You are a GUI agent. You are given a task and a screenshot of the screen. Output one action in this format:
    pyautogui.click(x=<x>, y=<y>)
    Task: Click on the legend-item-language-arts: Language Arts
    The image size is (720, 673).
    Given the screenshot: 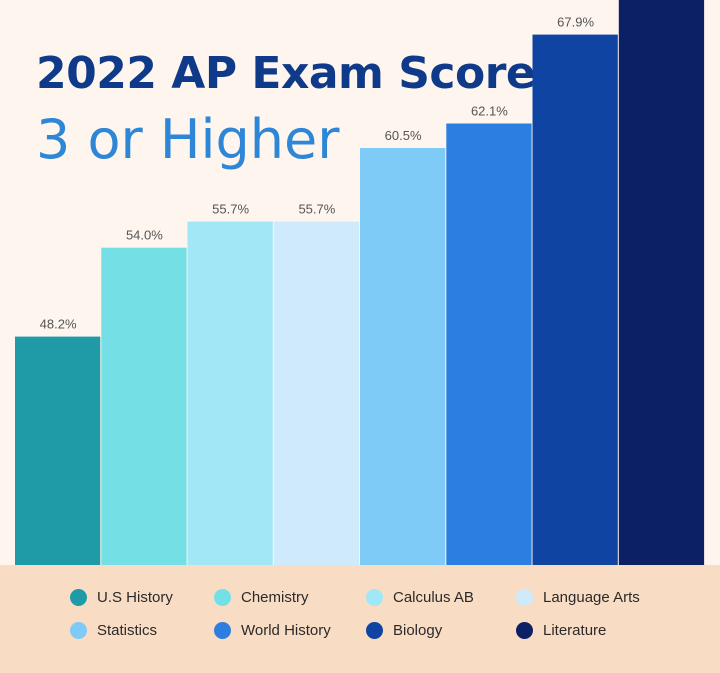 What is the action you would take?
    pyautogui.click(x=601, y=597)
    